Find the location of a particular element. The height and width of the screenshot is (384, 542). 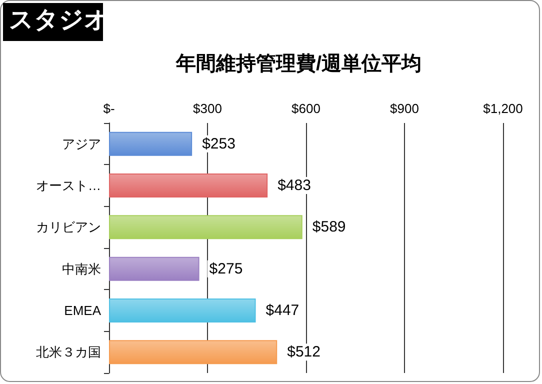

y-tick-label: アジア is located at coordinates (81, 144).